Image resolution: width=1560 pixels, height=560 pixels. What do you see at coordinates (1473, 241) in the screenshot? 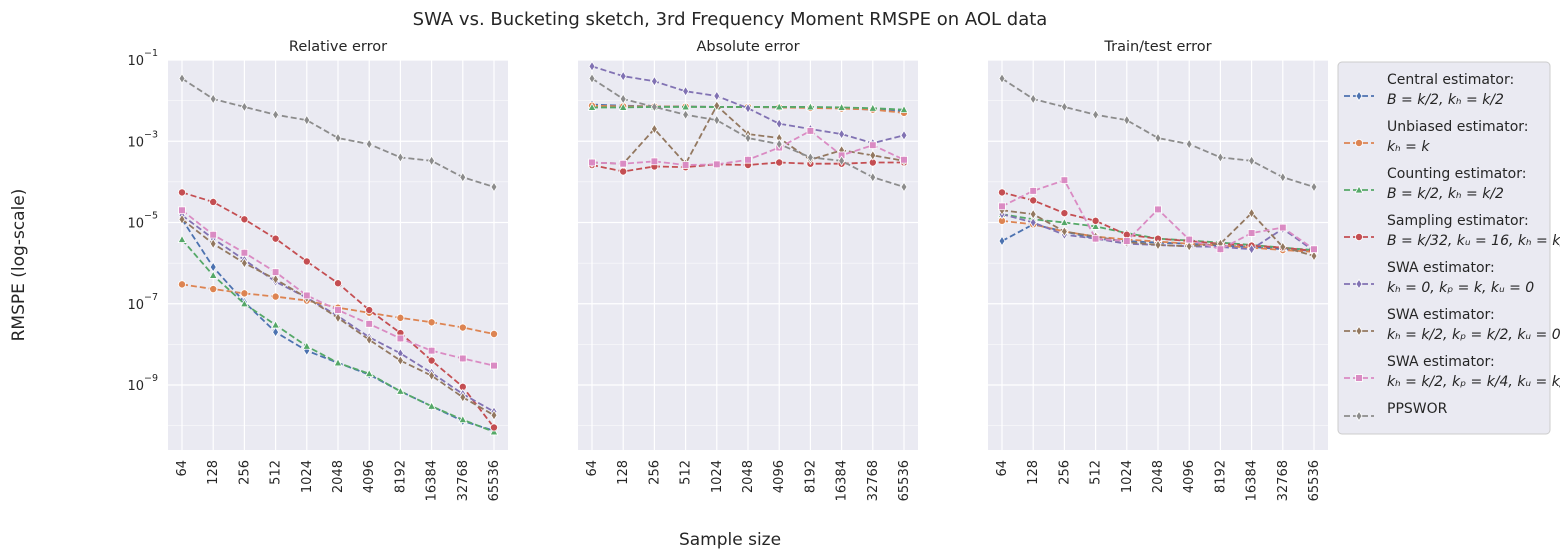
I see `legend-formula: B = k/32, kᵤ = 16, kₕ = k/2` at bounding box center [1473, 241].